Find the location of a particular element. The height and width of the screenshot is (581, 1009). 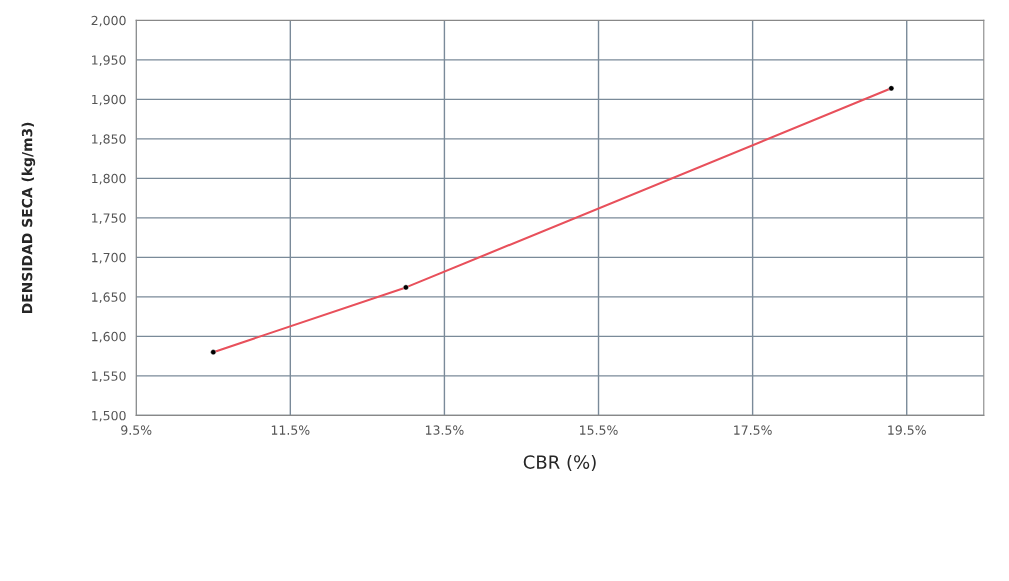

x-tick-label: 11.5% is located at coordinates (290, 430).